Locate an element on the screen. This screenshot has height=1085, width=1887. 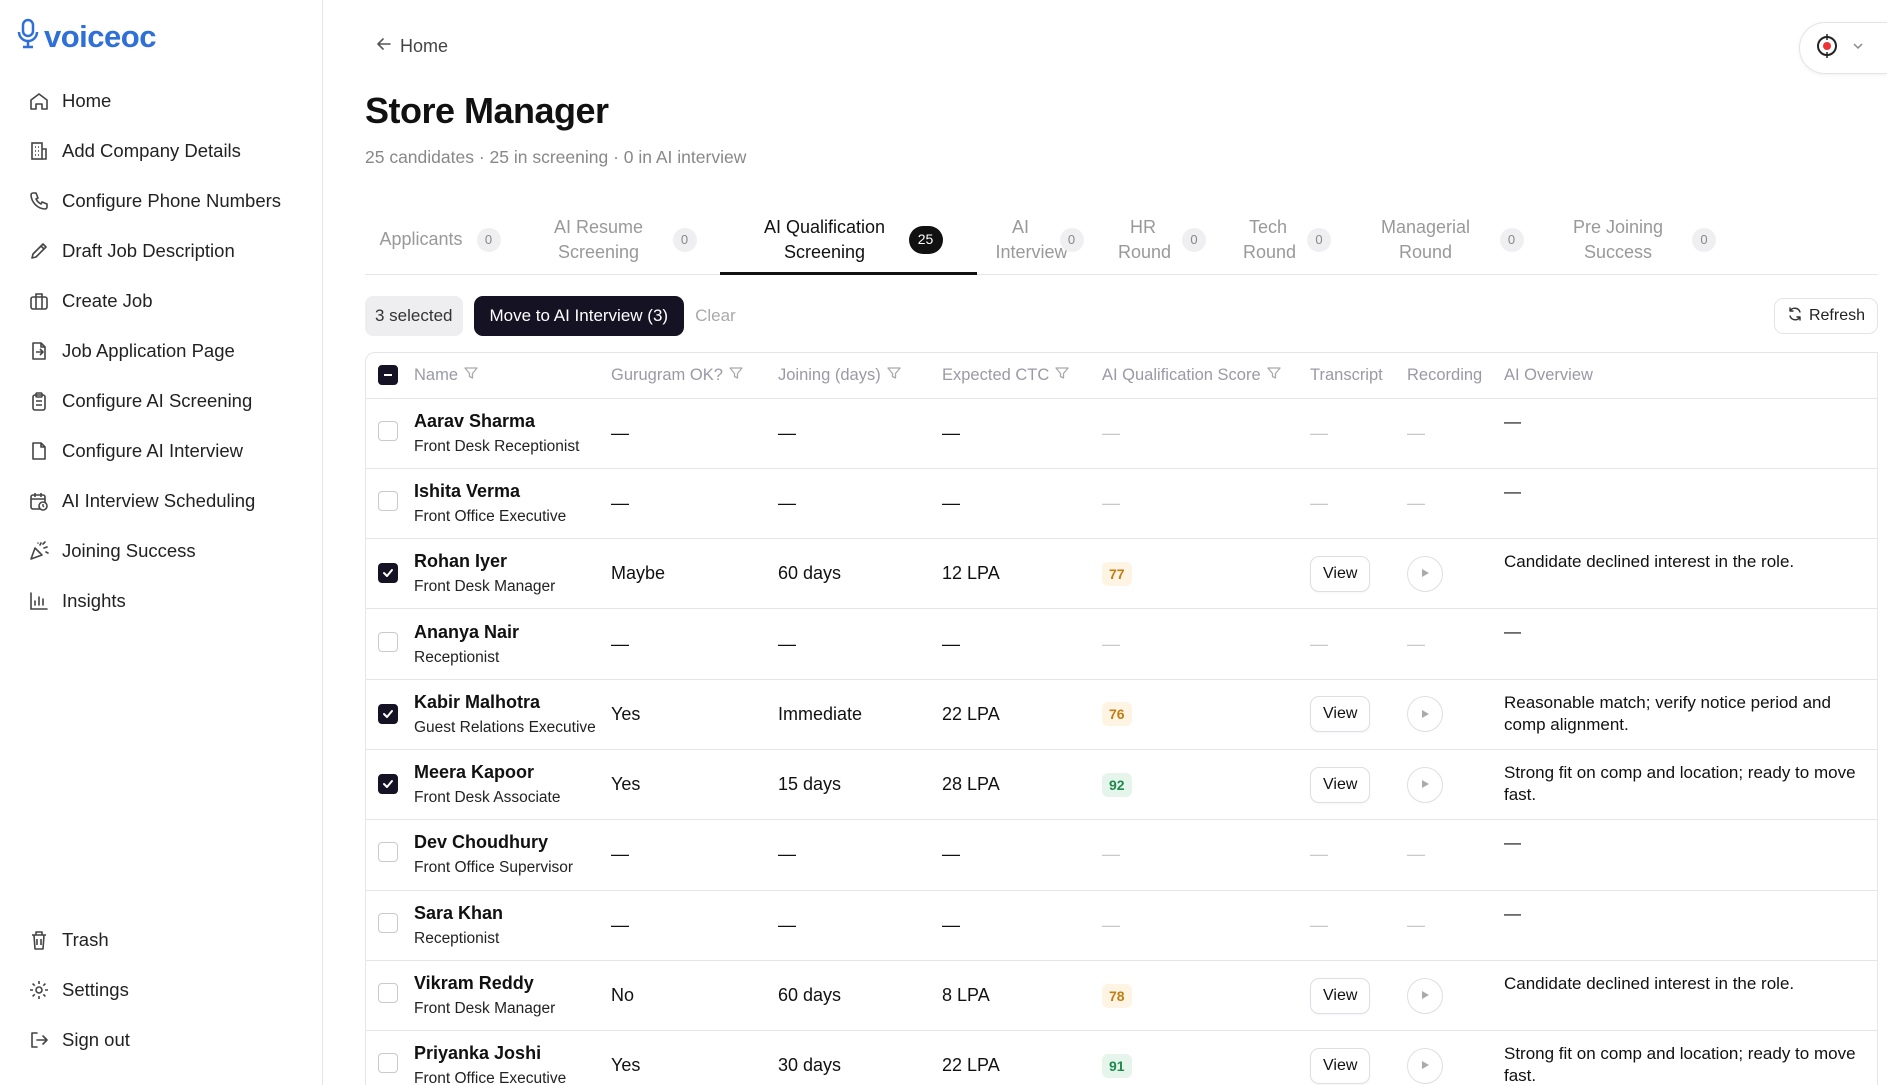
sidebar-item-label: Insights is located at coordinates (94, 600).